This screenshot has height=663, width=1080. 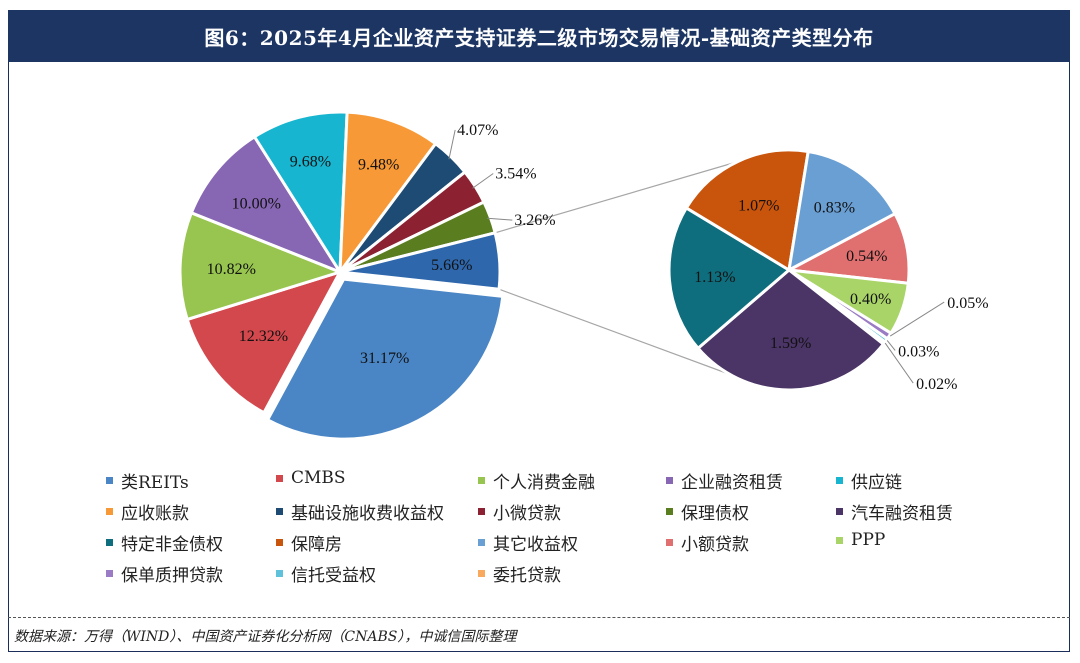 I want to click on main-label-9: 3.26%, so click(x=534, y=220).